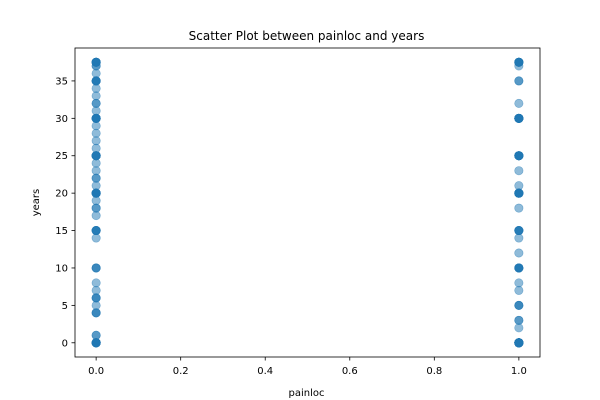  What do you see at coordinates (61, 268) in the screenshot?
I see `y-tick-label: 10` at bounding box center [61, 268].